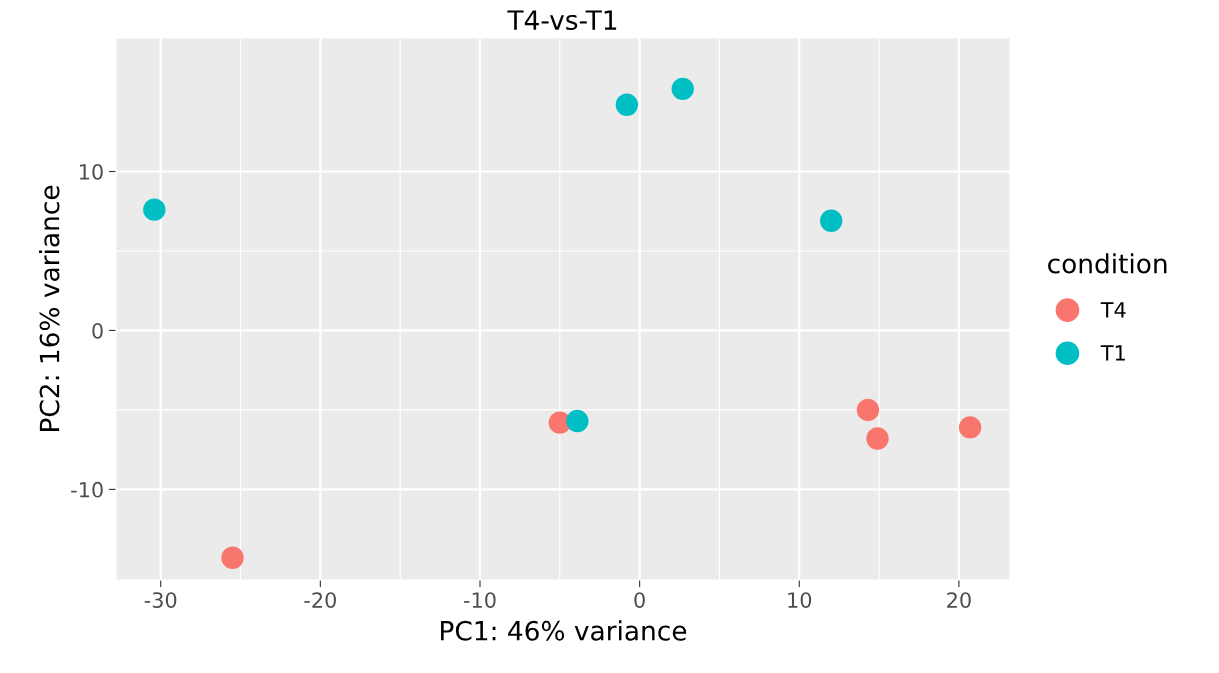 This screenshot has width=1219, height=673. What do you see at coordinates (1113, 310) in the screenshot?
I see `legend-label: T4` at bounding box center [1113, 310].